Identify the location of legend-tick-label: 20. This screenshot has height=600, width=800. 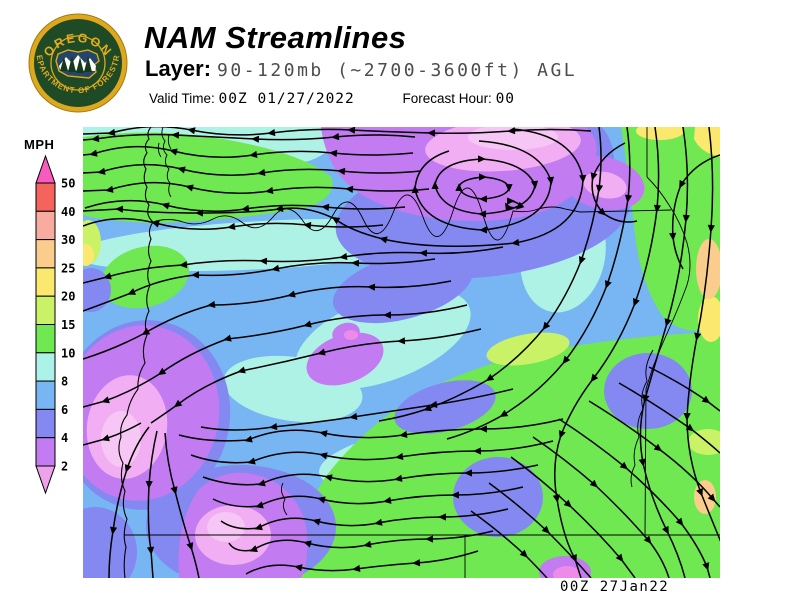
(68, 297).